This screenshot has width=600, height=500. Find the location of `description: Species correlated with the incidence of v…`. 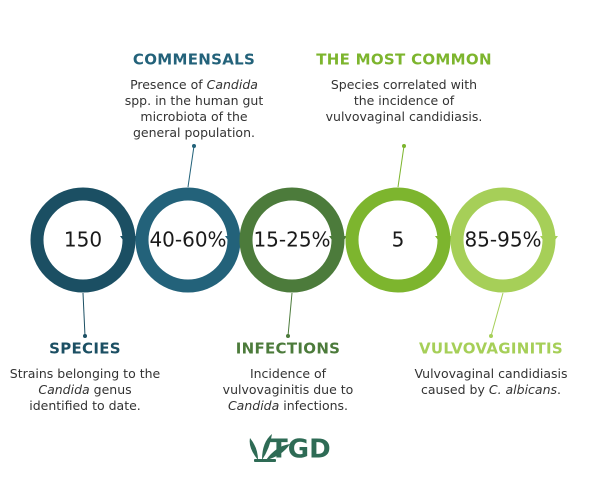

description: Species correlated with the incidence of v… is located at coordinates (404, 100).